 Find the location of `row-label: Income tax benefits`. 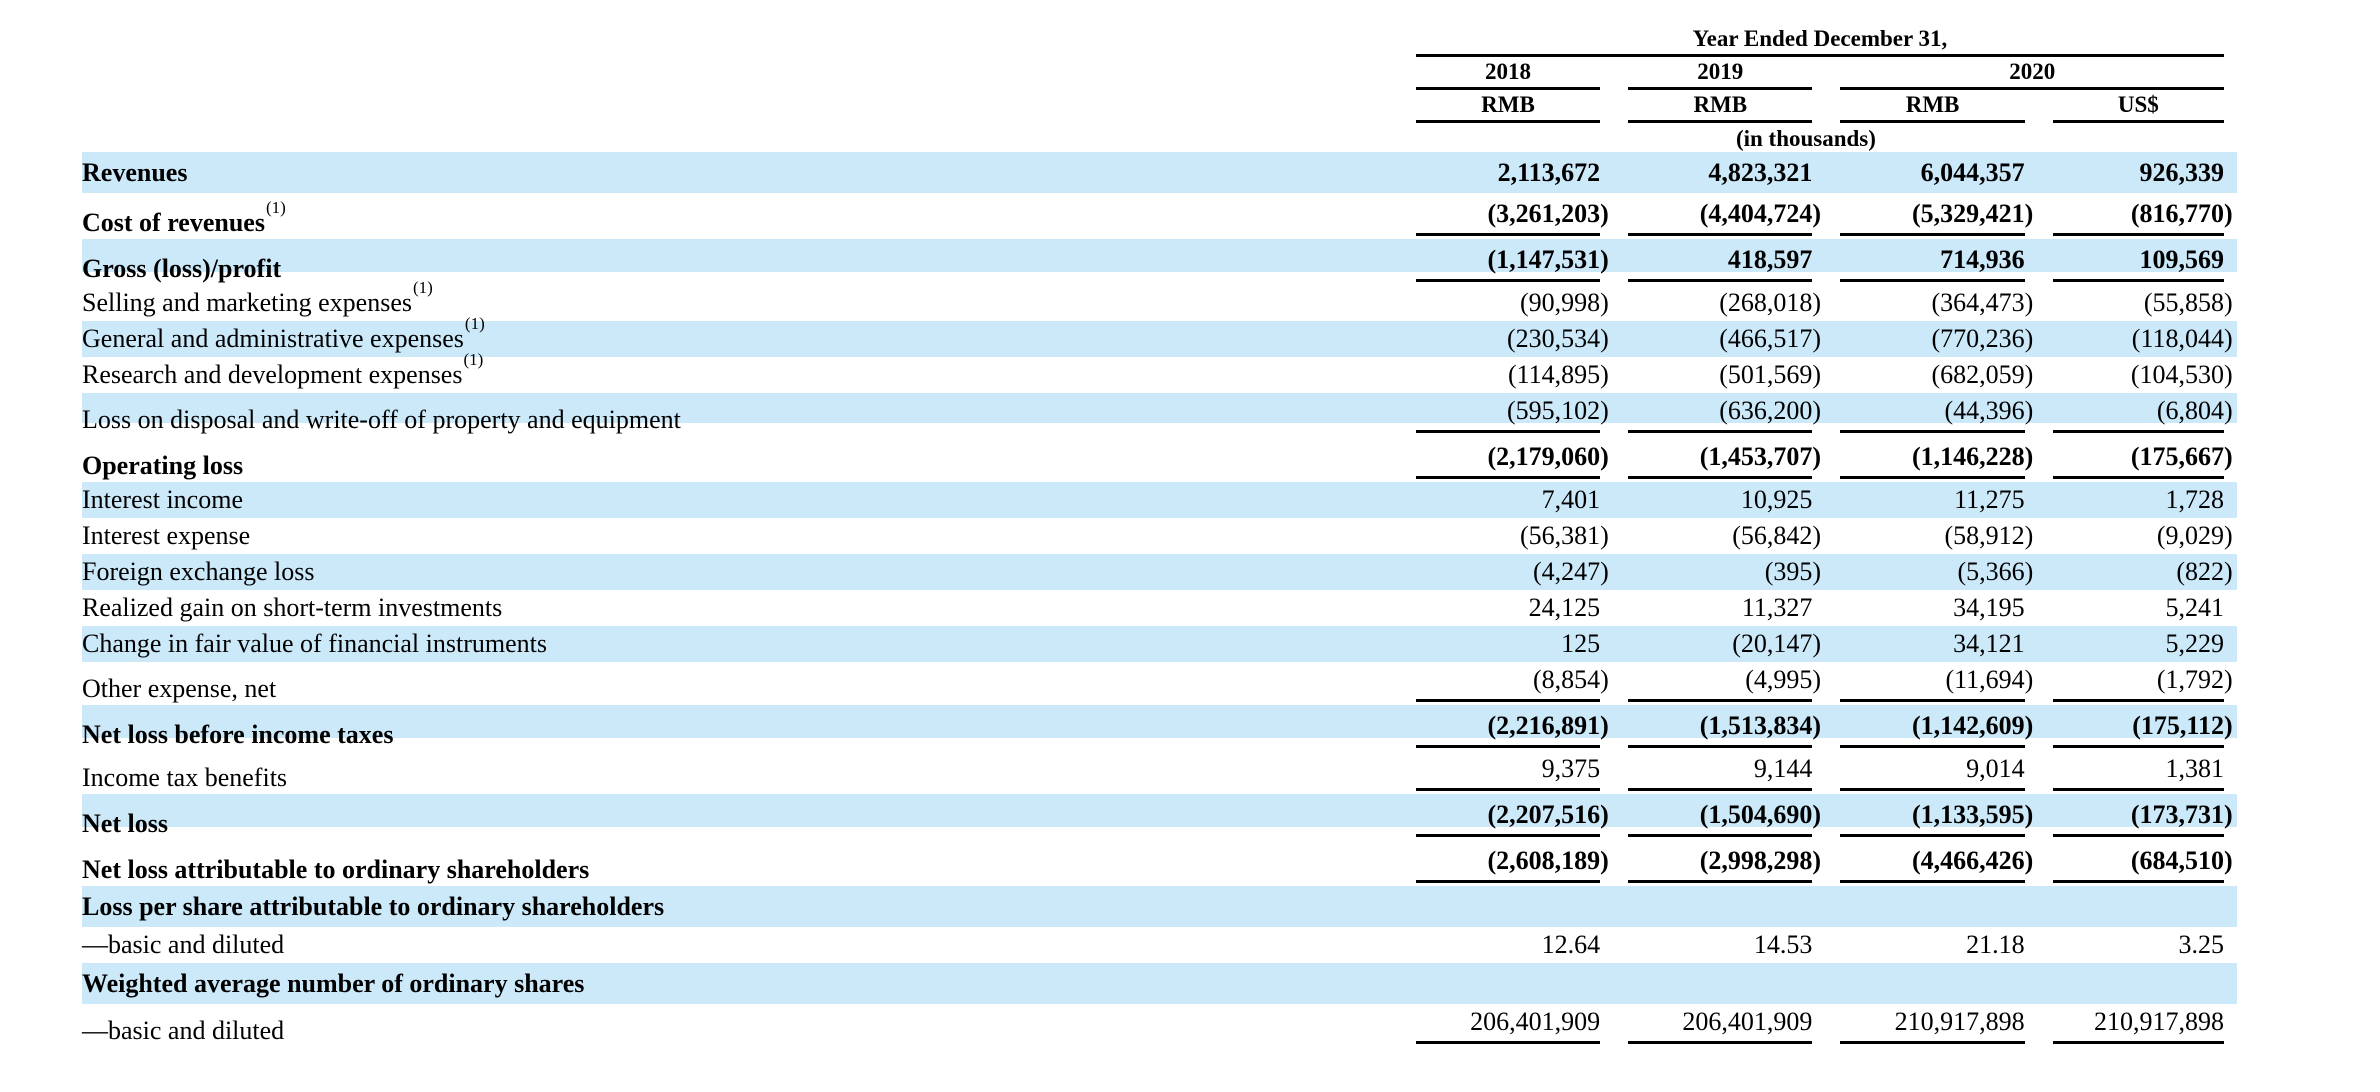

row-label: Income tax benefits is located at coordinates (735, 772).